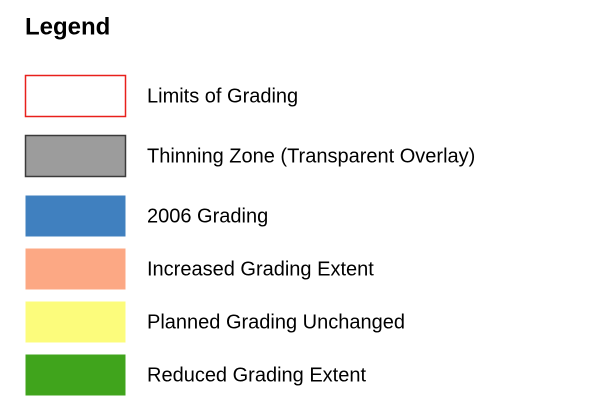  Describe the element at coordinates (222, 96) in the screenshot. I see `legend-label: Limits of Grading` at that location.